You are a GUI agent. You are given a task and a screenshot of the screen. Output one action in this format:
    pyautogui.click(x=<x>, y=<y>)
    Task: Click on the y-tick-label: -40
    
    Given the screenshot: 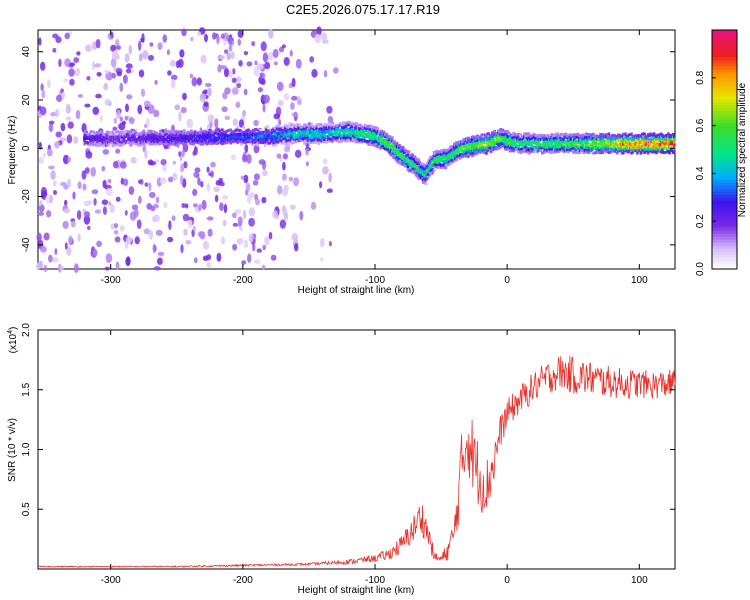 What is the action you would take?
    pyautogui.click(x=26, y=244)
    